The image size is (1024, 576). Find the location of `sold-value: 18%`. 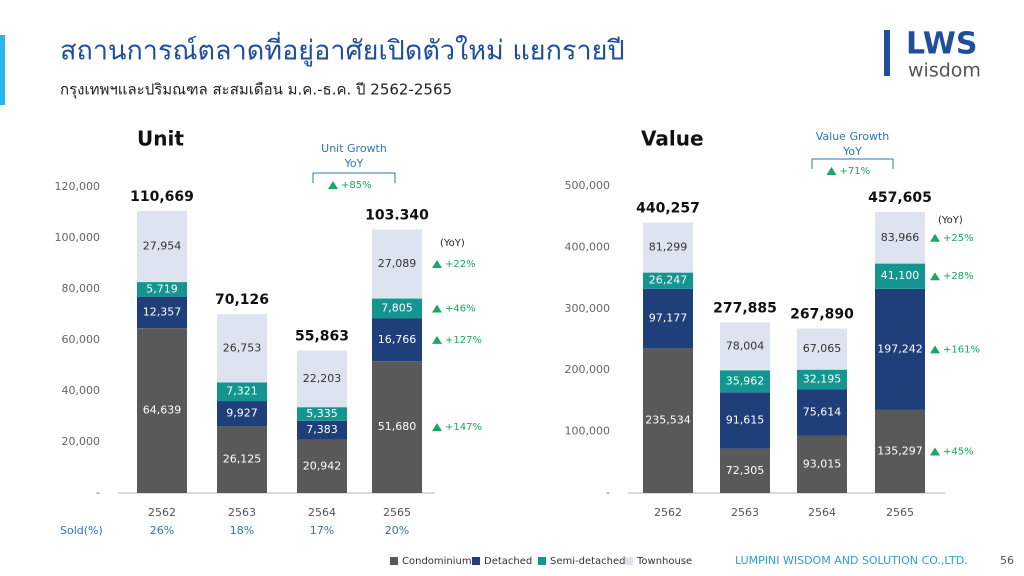

sold-value: 18% is located at coordinates (242, 530).